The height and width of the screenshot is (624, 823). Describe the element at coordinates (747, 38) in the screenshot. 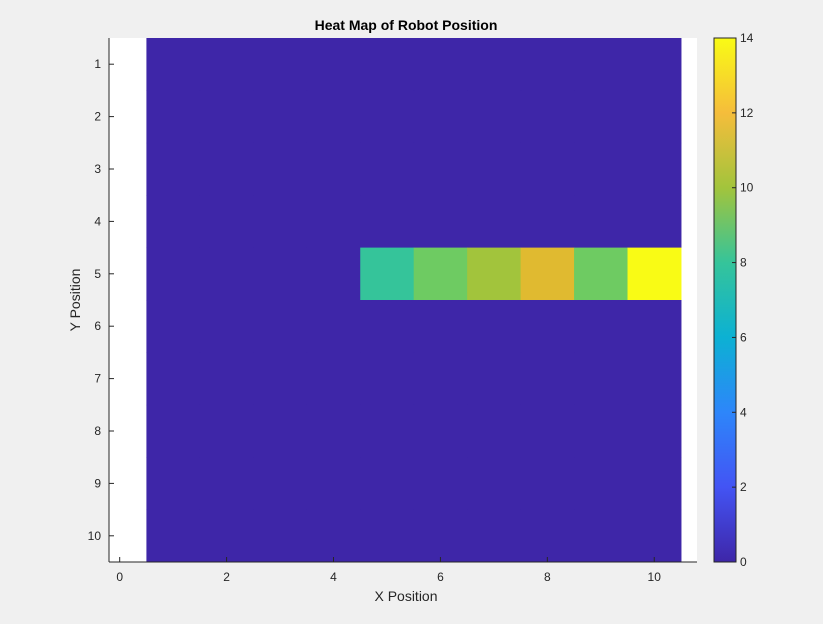

I see `colorbar-tick-label: 14` at that location.